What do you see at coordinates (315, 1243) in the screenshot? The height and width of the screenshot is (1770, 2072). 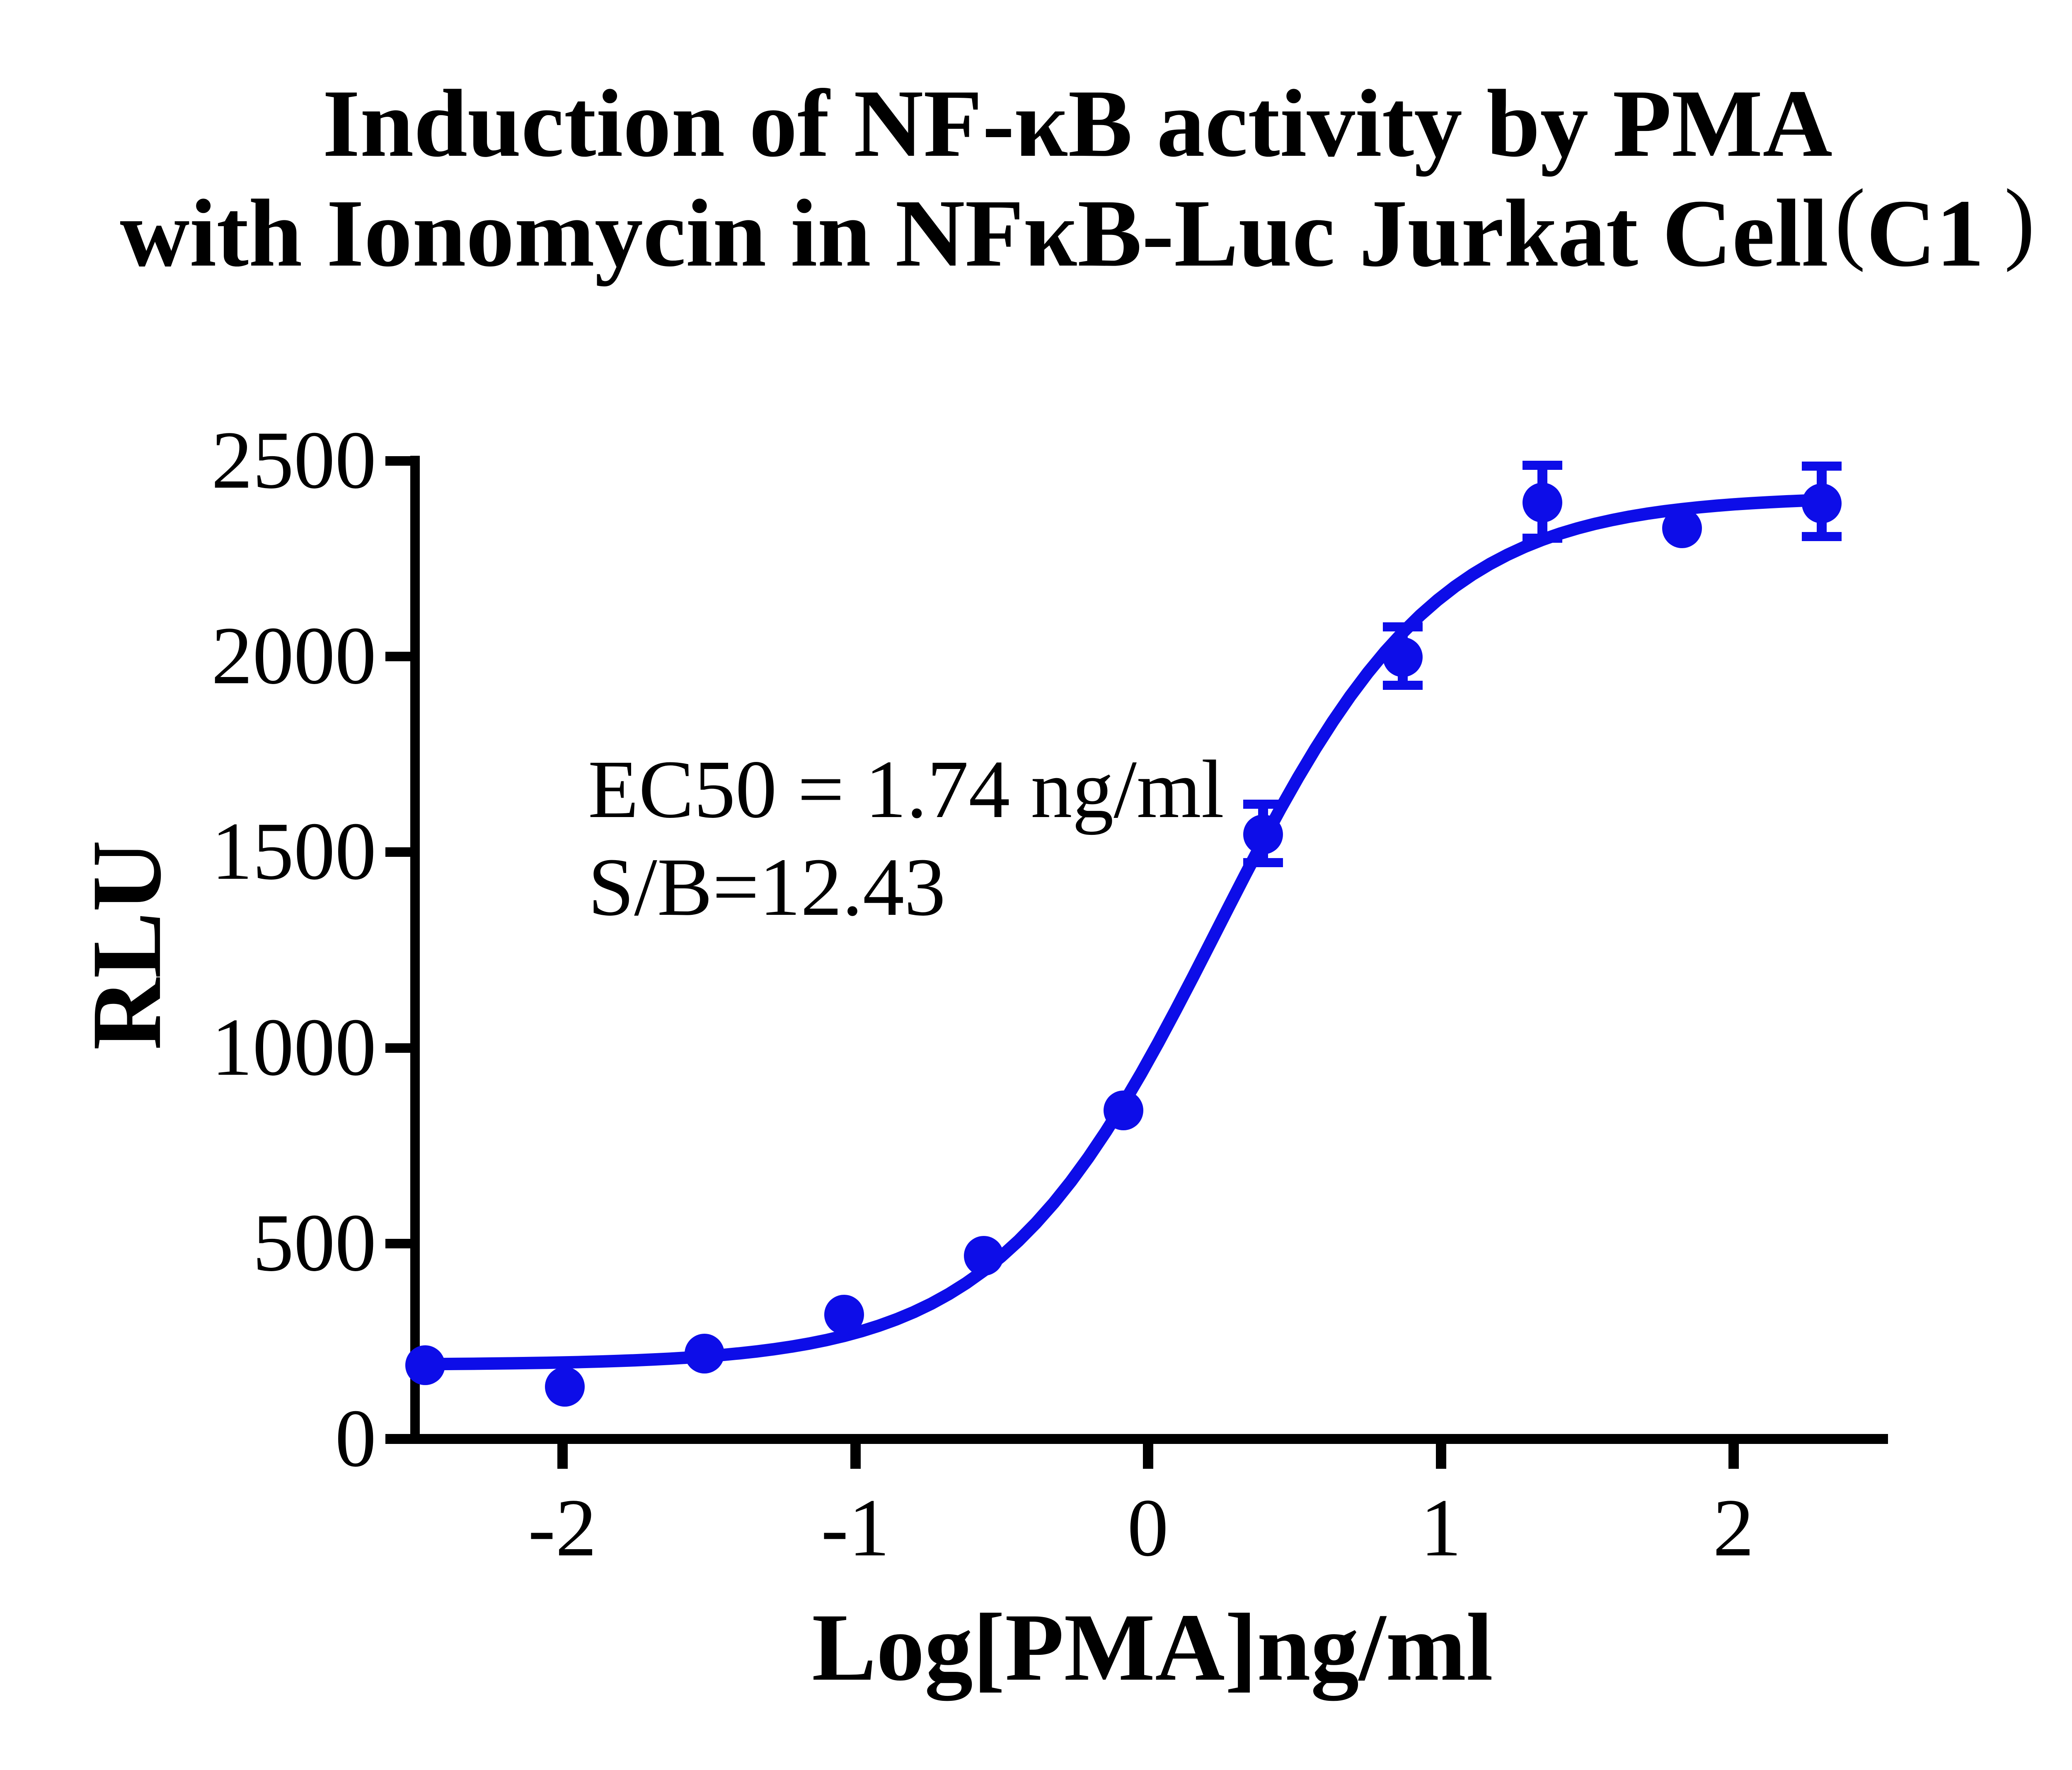 I see `svg-text: 500` at bounding box center [315, 1243].